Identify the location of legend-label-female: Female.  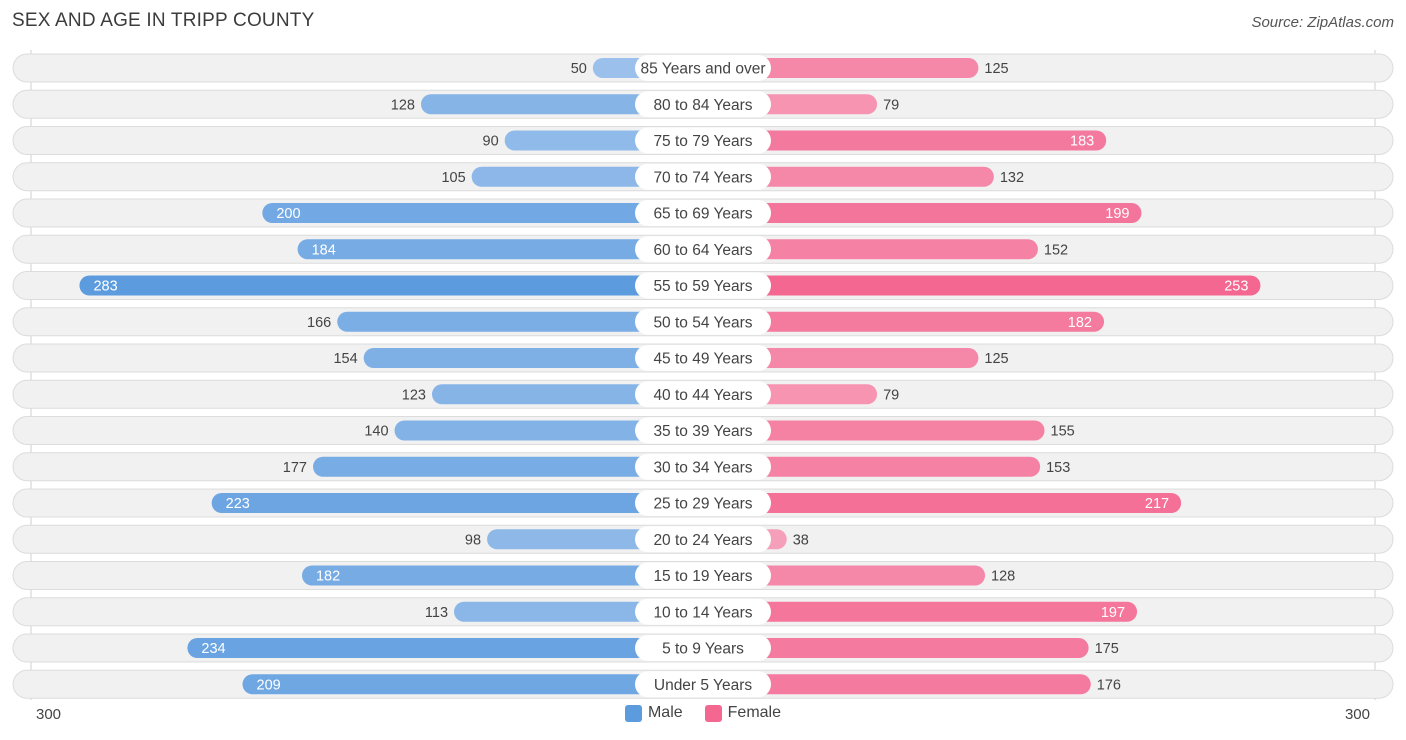
(754, 712).